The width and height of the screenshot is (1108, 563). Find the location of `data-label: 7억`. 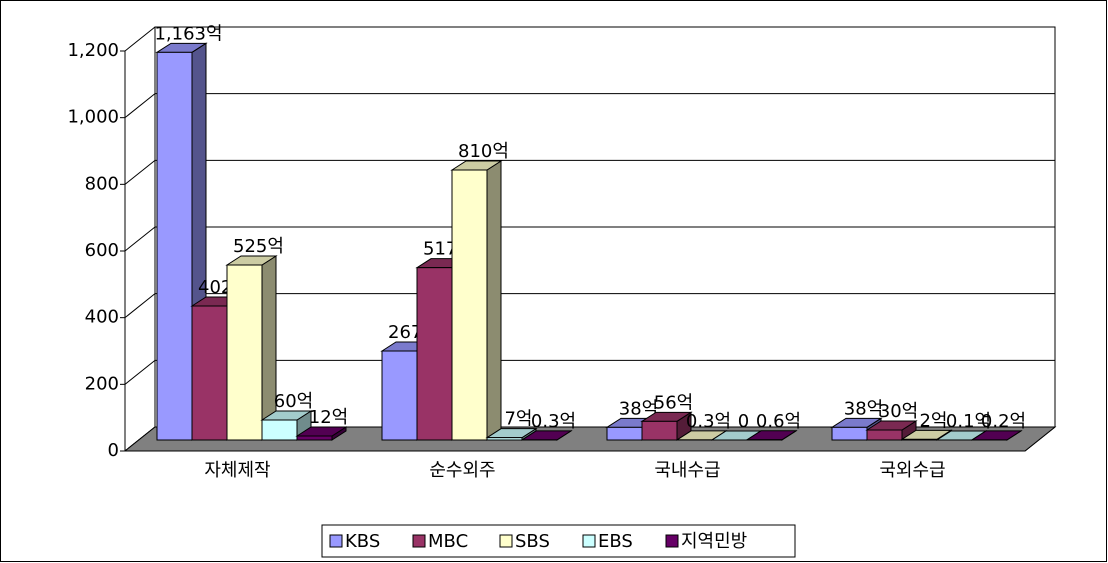

data-label: 7억 is located at coordinates (518, 419).